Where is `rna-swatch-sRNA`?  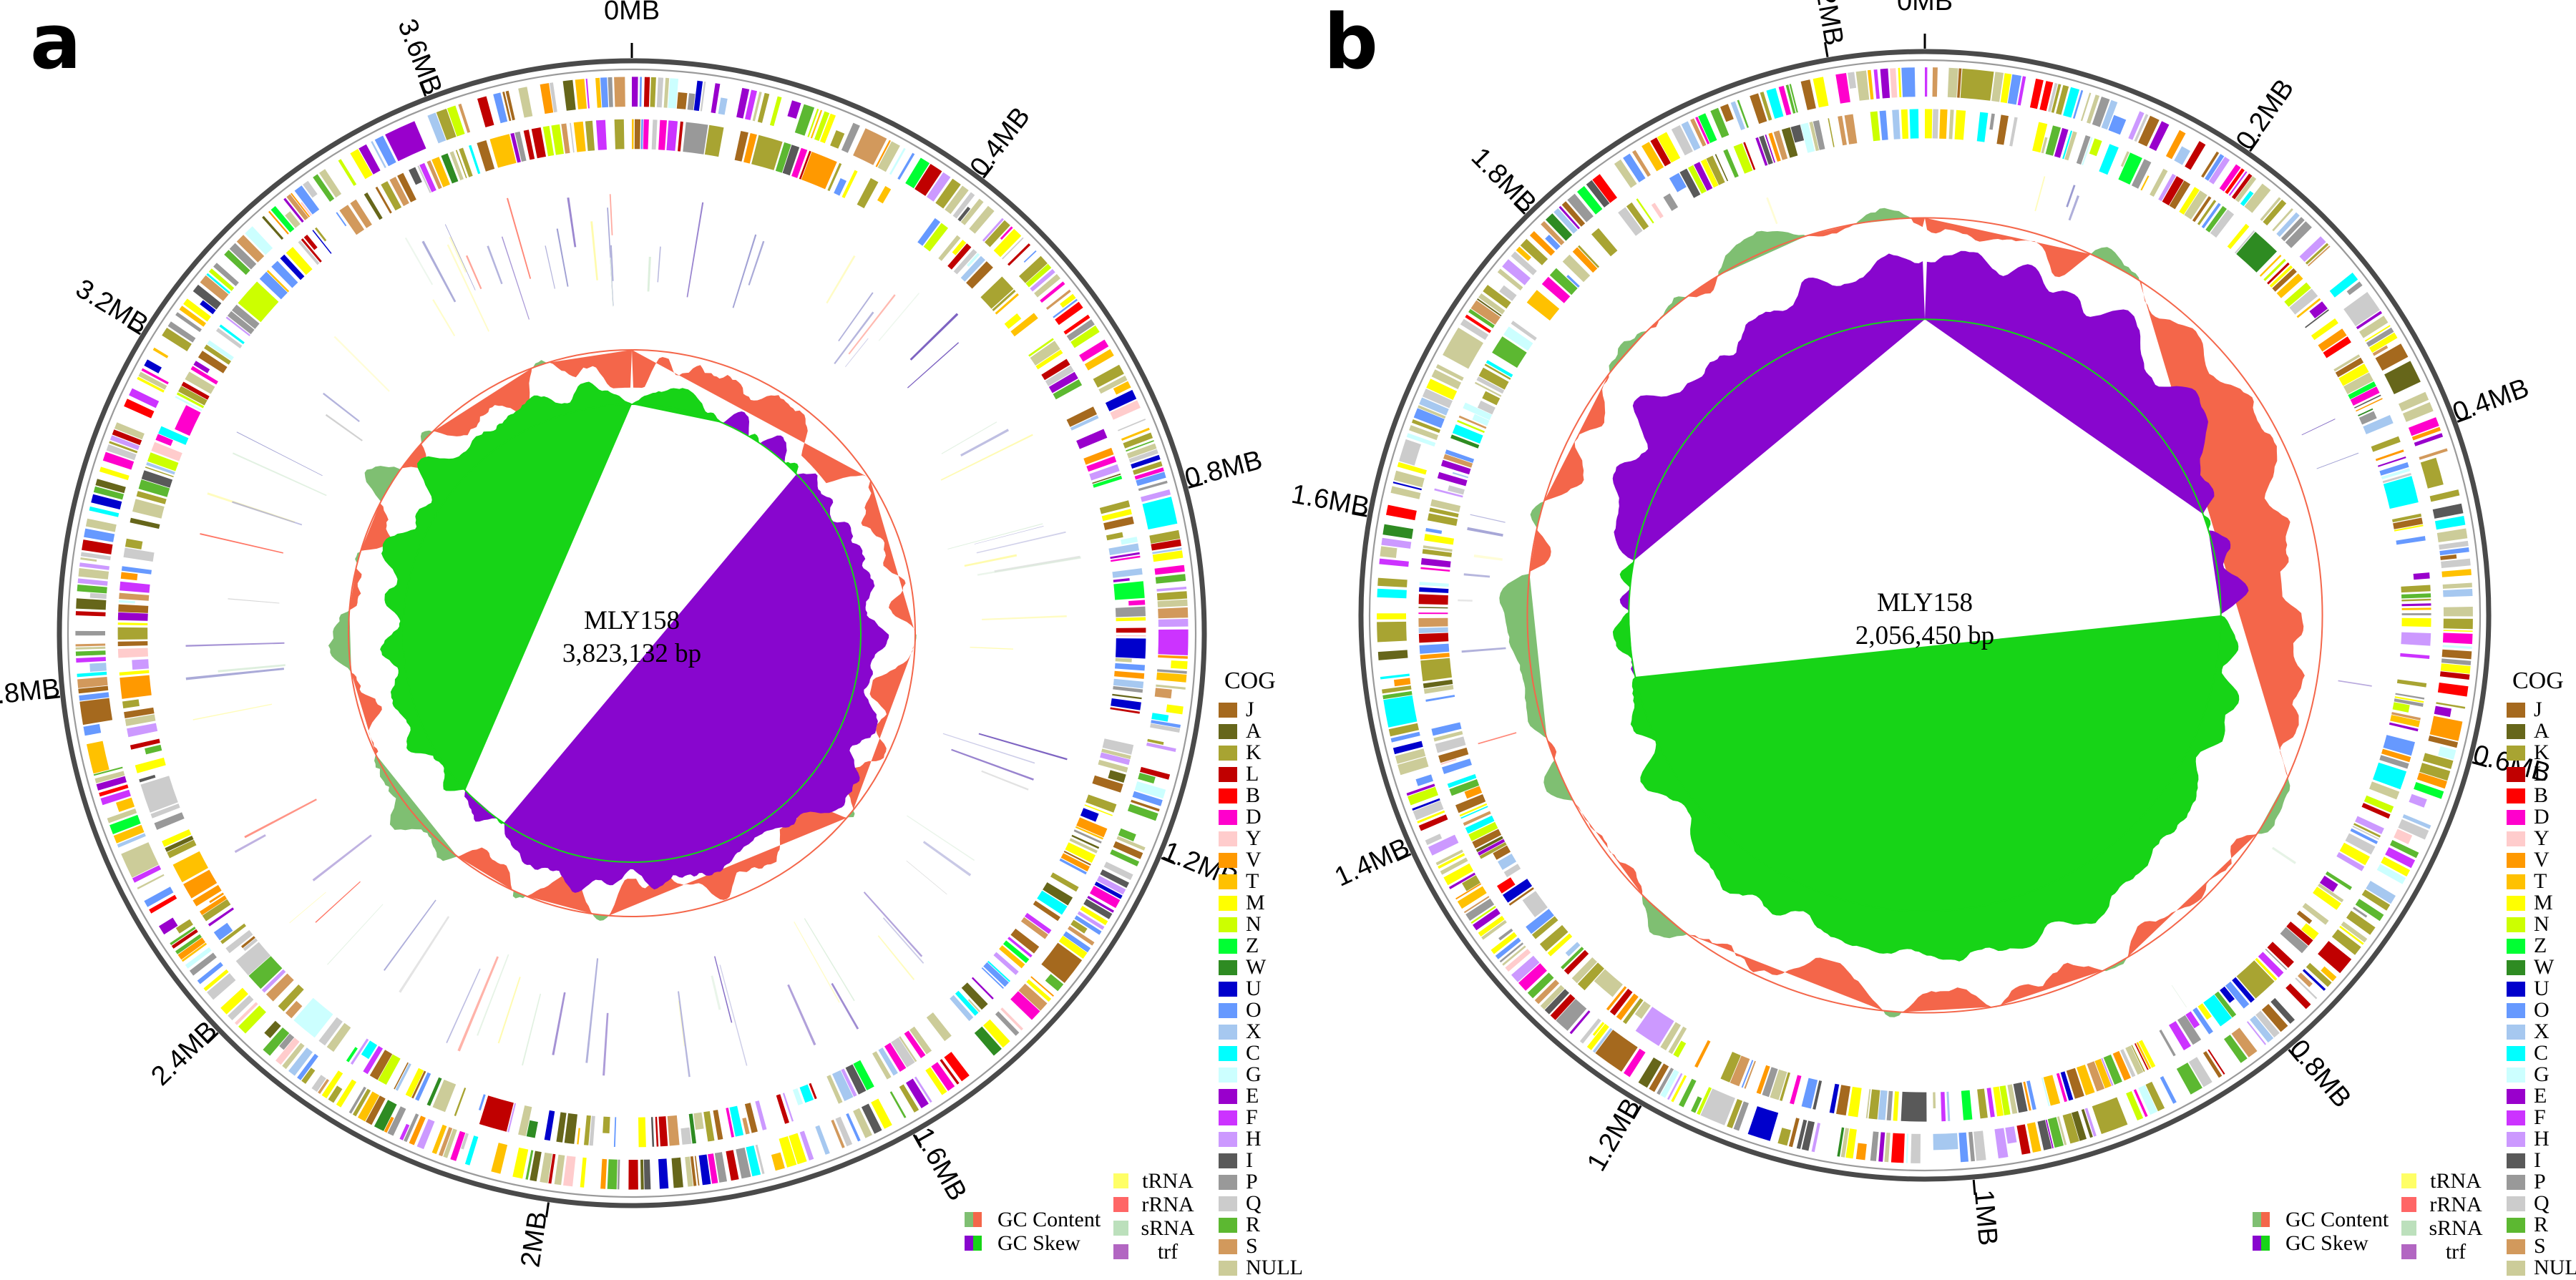 rna-swatch-sRNA is located at coordinates (1120, 1228).